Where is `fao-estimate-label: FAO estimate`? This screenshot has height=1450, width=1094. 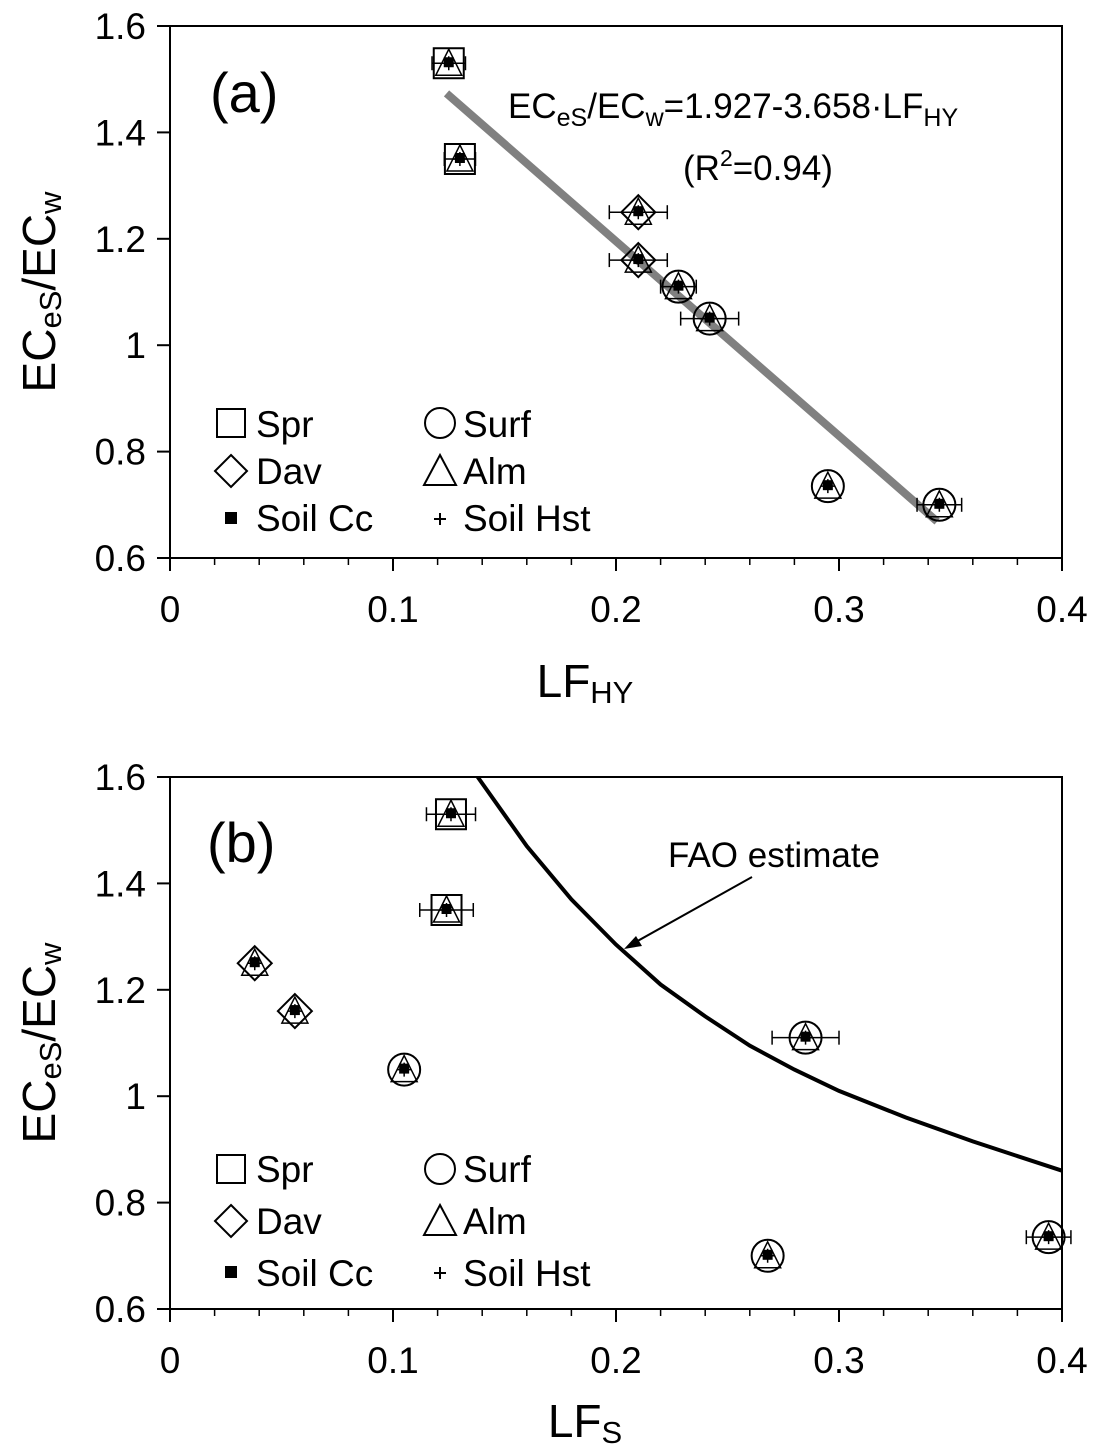
fao-estimate-label: FAO estimate is located at coordinates (774, 855).